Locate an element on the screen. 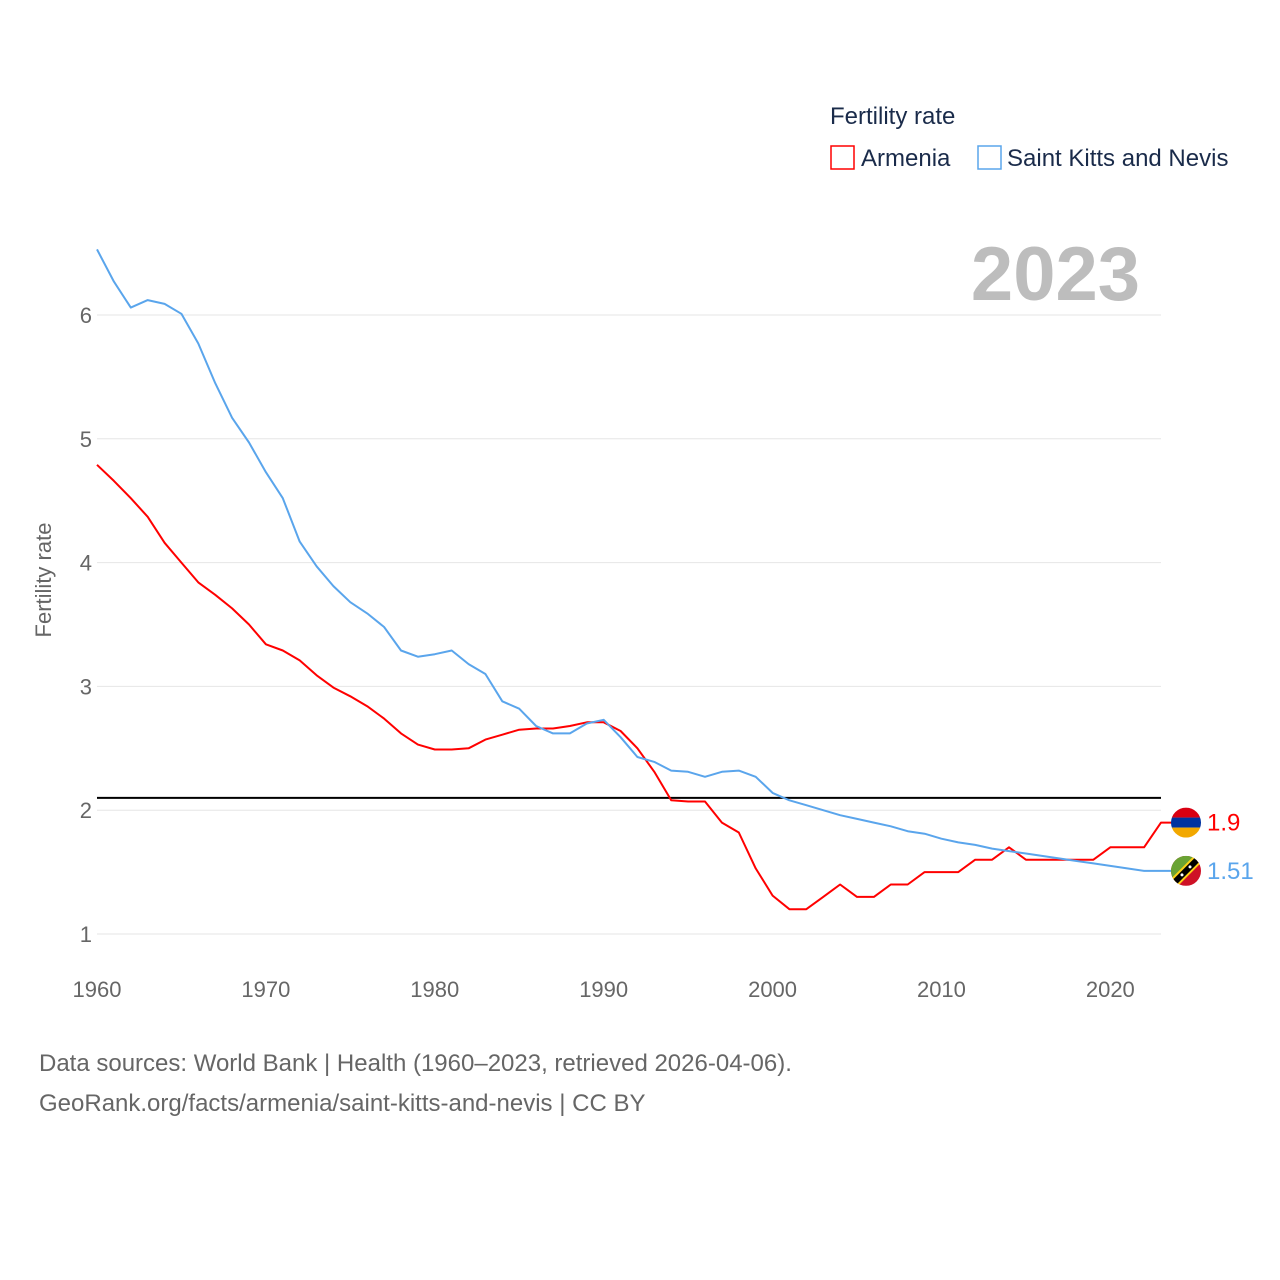 The image size is (1280, 1280). end-value-label: 1.9 is located at coordinates (1223, 823).